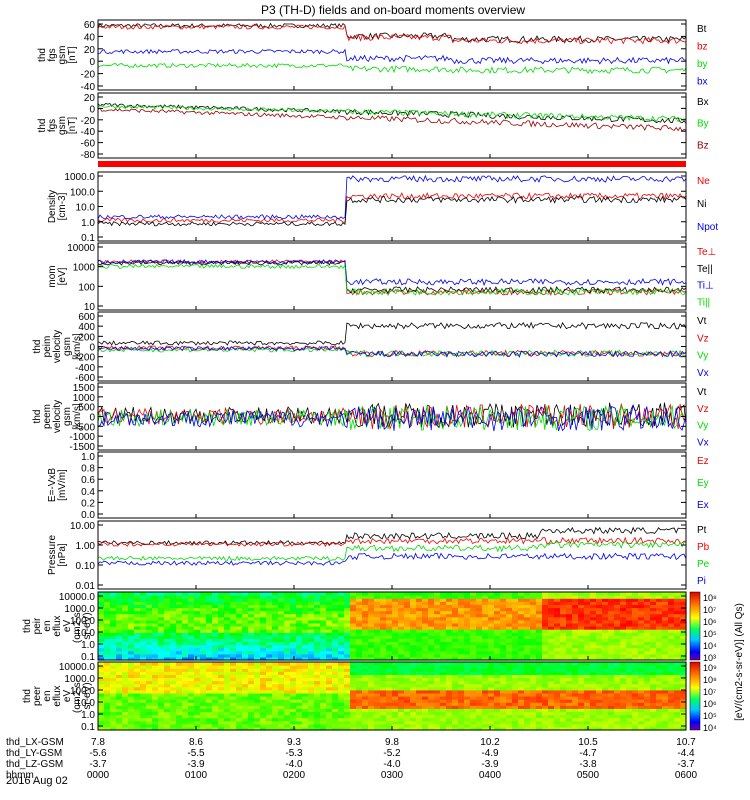  What do you see at coordinates (294, 753) in the screenshot?
I see `ephemeris-value: -5.3` at bounding box center [294, 753].